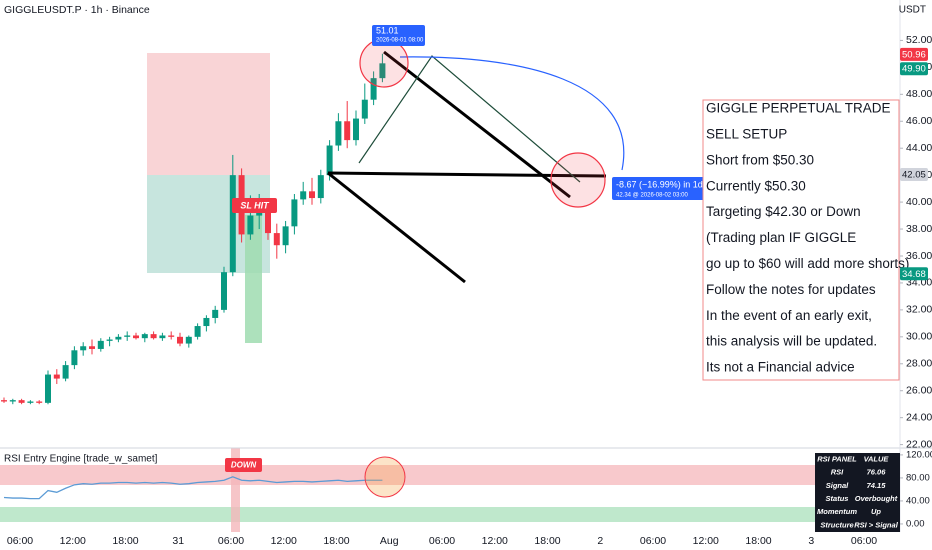 The width and height of the screenshot is (932, 550). Describe the element at coordinates (756, 185) in the screenshot. I see `note-line: Currently $50.30` at that location.